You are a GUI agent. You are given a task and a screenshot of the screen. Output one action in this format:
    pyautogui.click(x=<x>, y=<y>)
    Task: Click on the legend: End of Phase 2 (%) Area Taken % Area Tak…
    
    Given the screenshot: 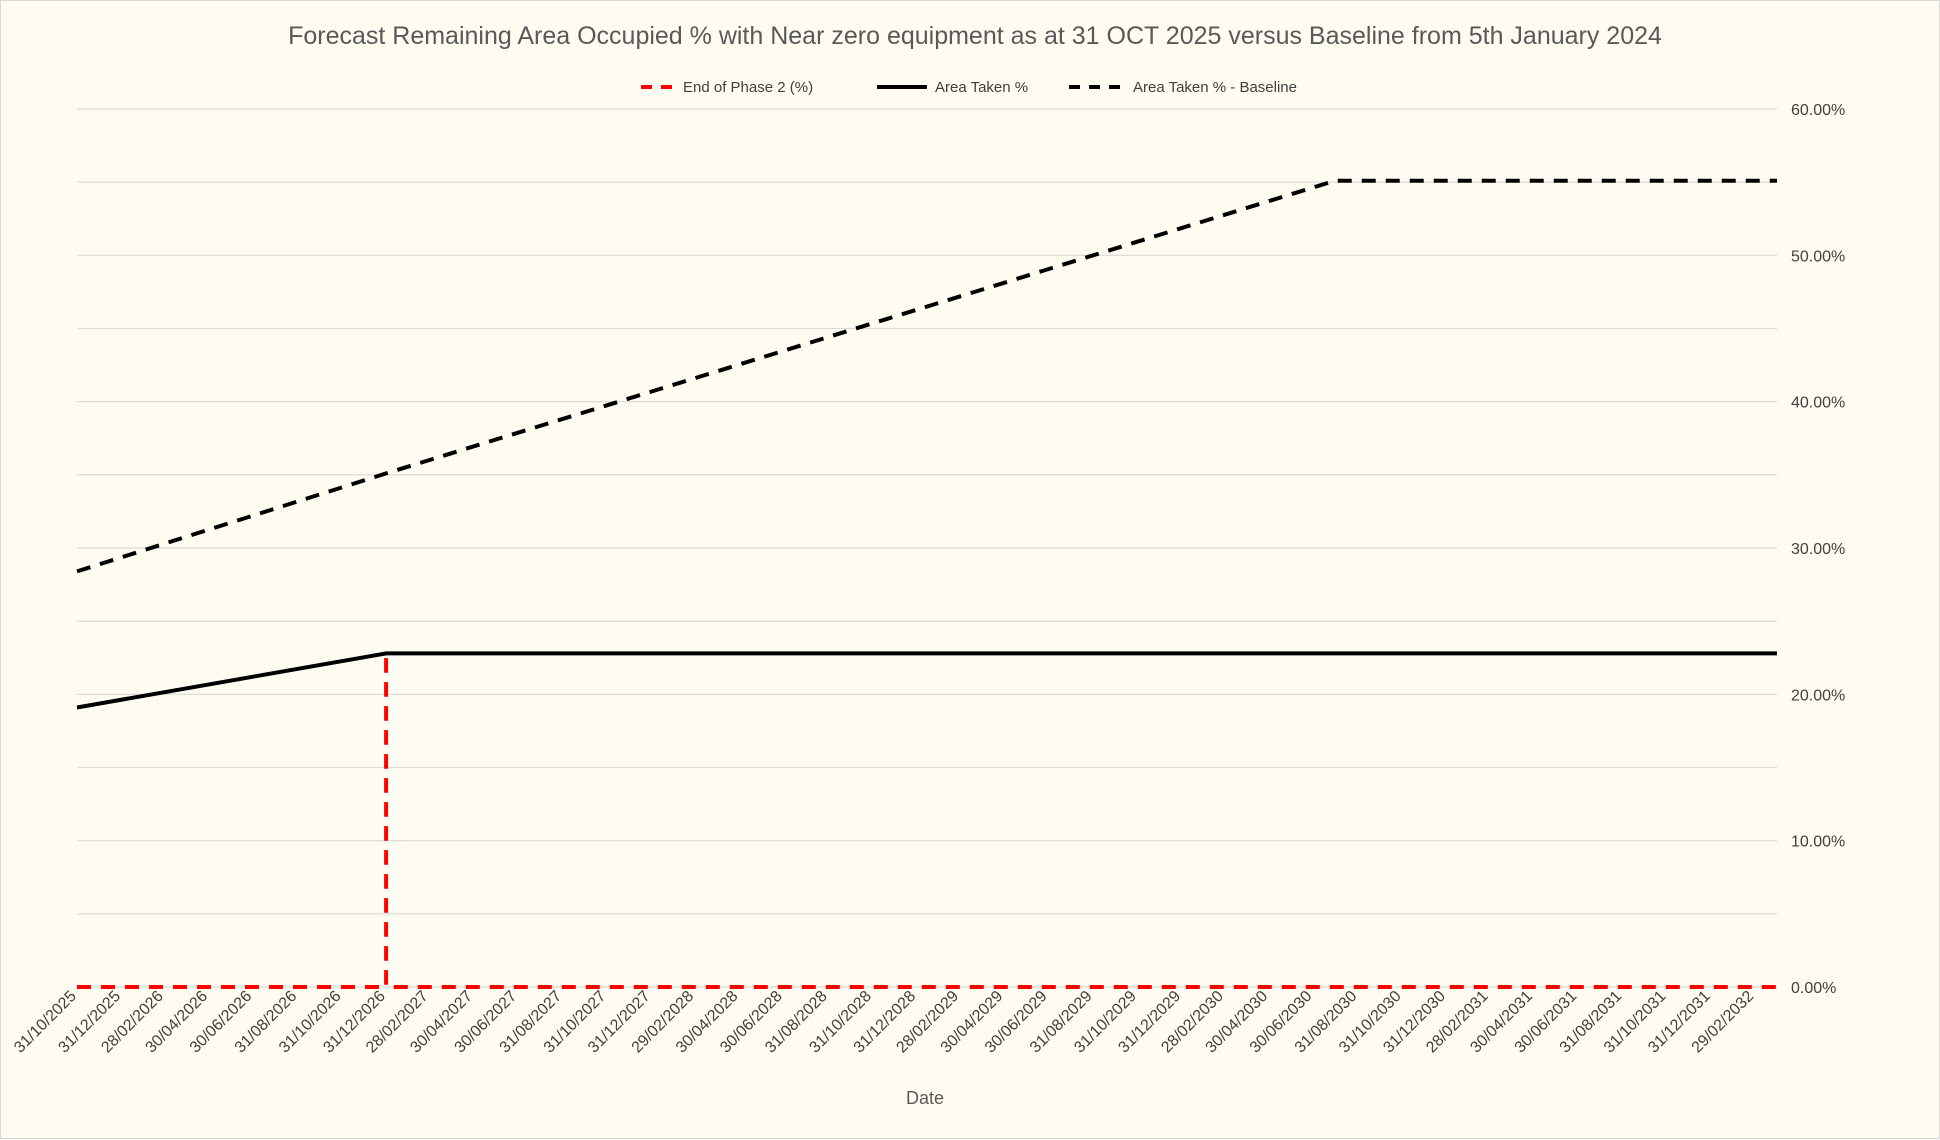 What is the action you would take?
    pyautogui.click(x=969, y=87)
    